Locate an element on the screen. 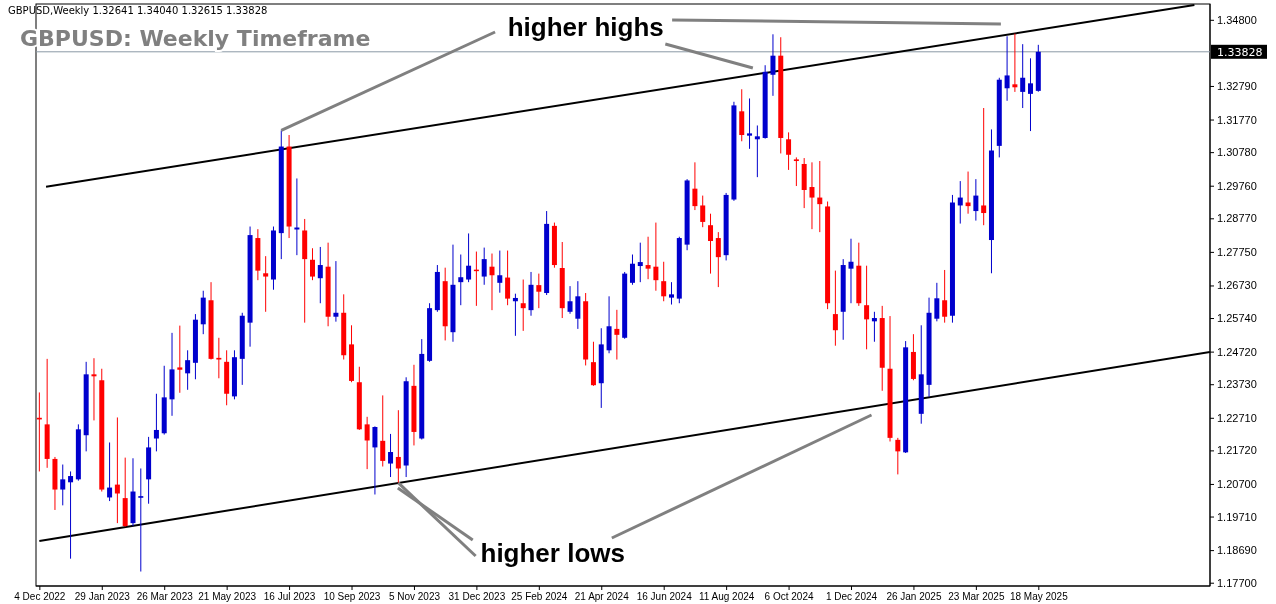 This screenshot has height=604, width=1276. annotation: higher lows is located at coordinates (552, 553).